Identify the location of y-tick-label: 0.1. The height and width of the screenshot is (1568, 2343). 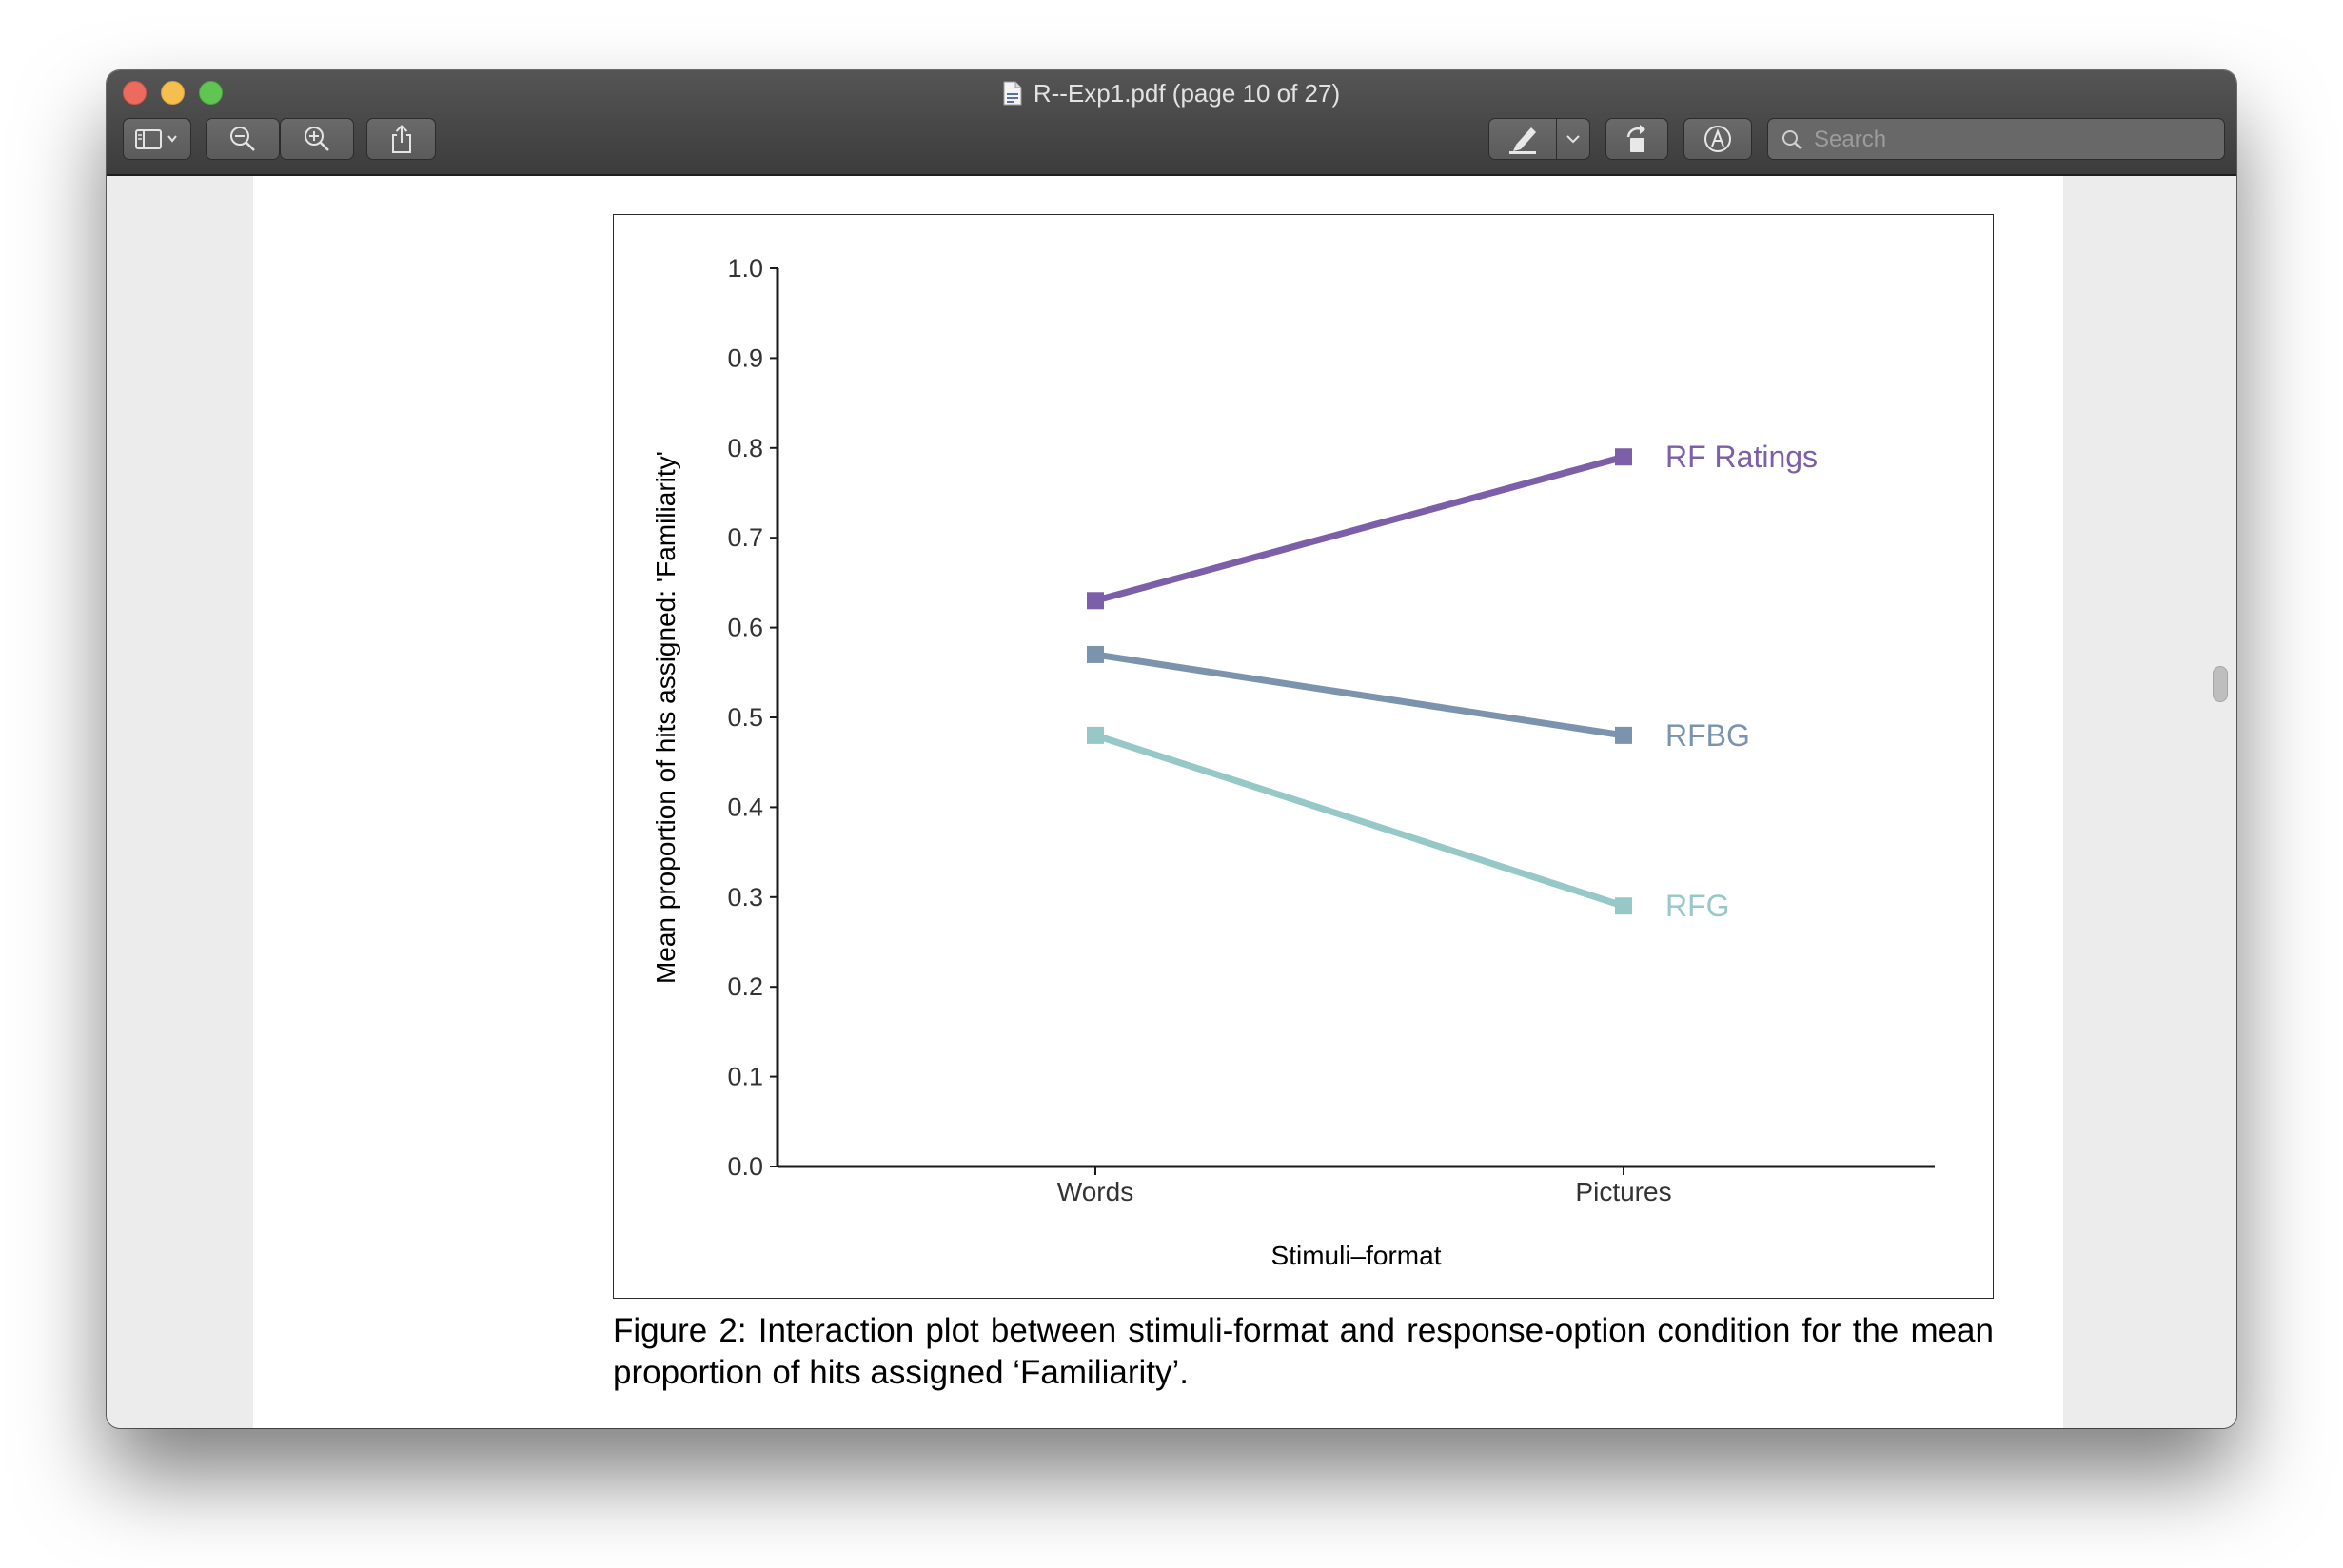
(745, 1077).